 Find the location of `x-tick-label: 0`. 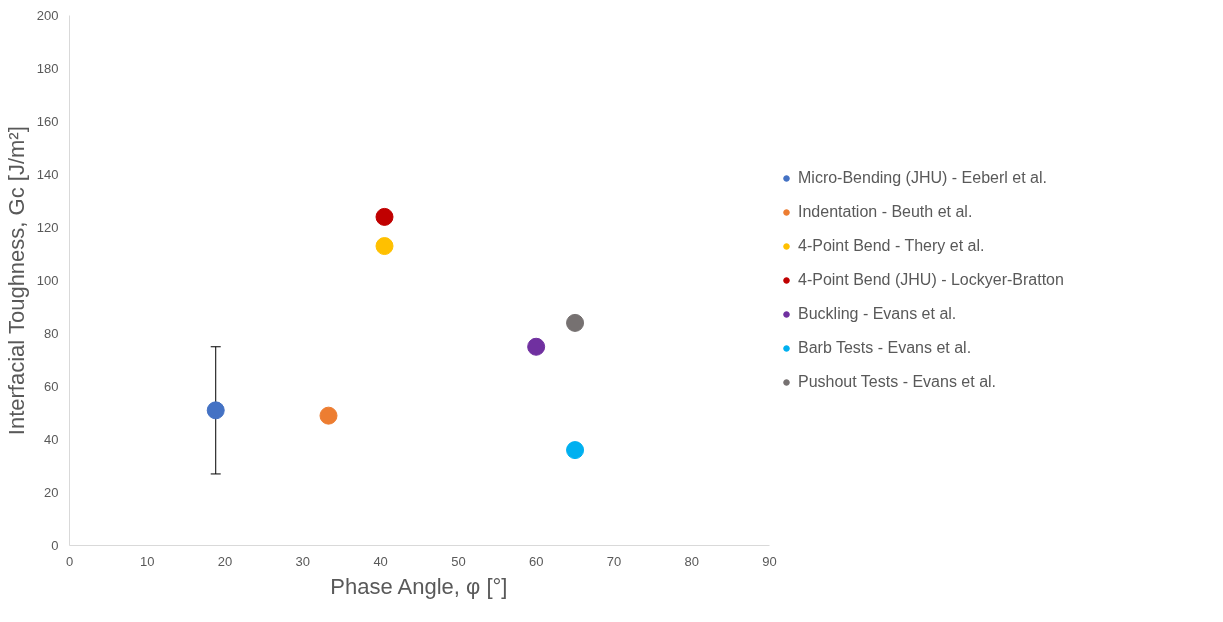

x-tick-label: 0 is located at coordinates (69, 561).